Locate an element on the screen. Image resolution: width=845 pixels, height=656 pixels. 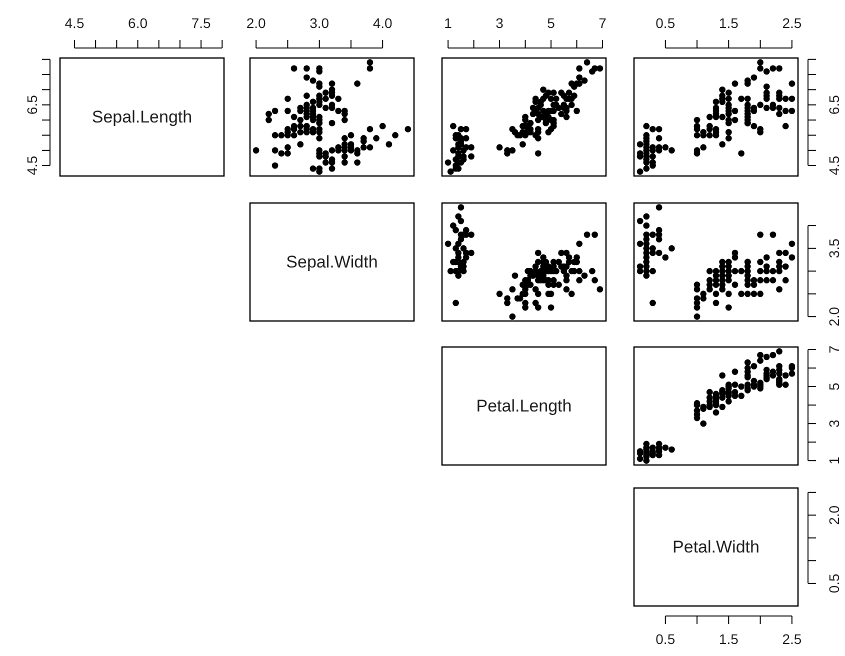
text: Sepal.Width is located at coordinates (332, 262).